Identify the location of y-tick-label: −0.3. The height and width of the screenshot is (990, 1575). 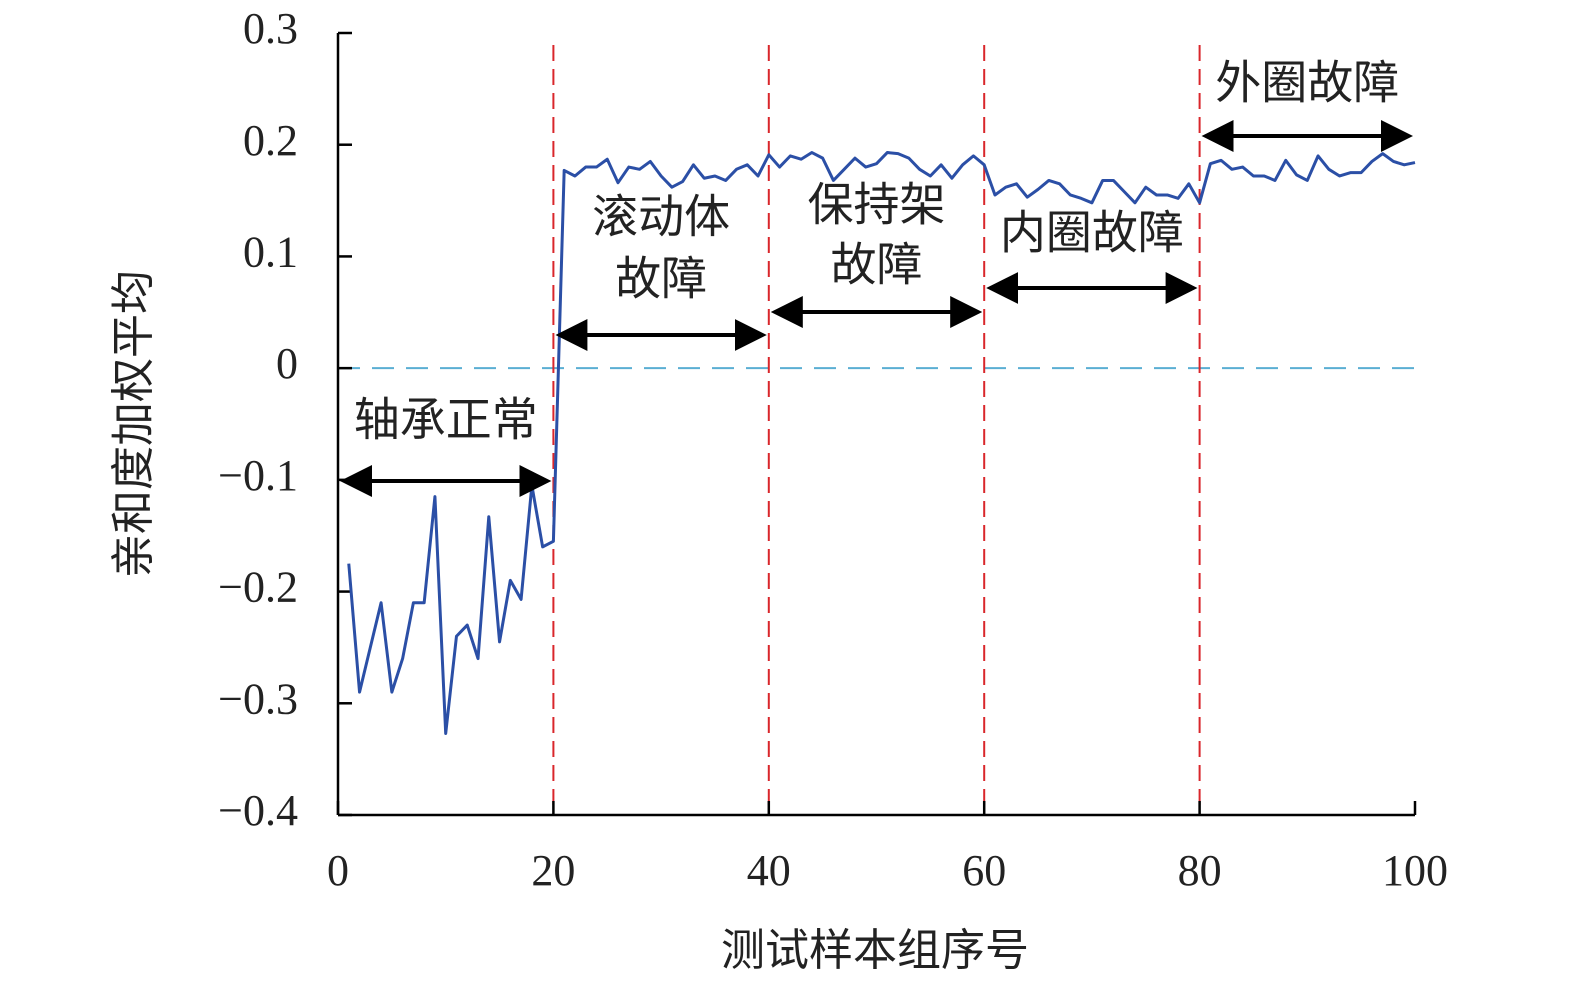
(258, 698).